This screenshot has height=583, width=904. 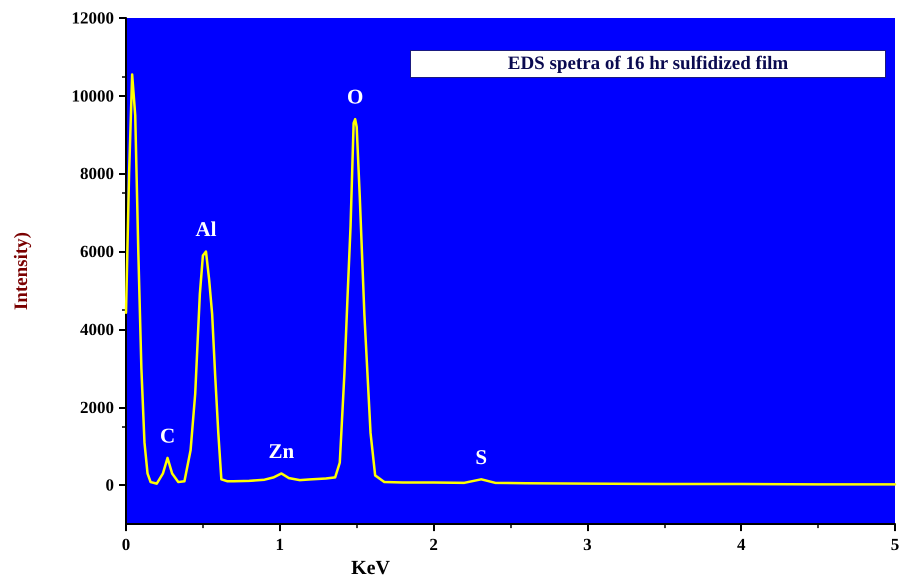 I want to click on x-tick-label: 5, so click(x=895, y=544).